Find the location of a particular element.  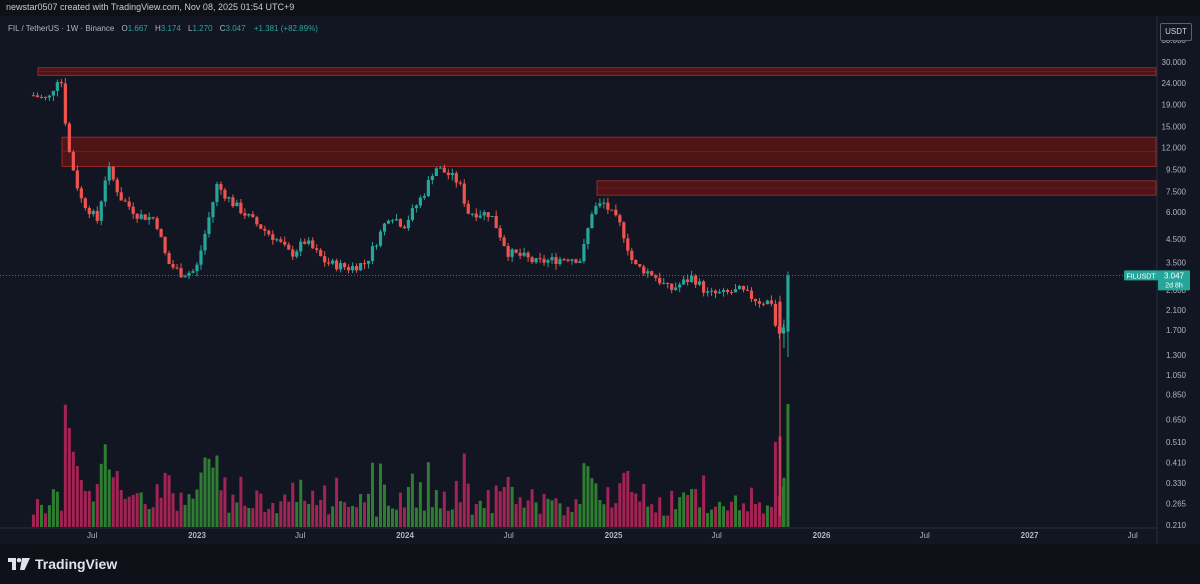

currency-button: USDT is located at coordinates (1176, 32).